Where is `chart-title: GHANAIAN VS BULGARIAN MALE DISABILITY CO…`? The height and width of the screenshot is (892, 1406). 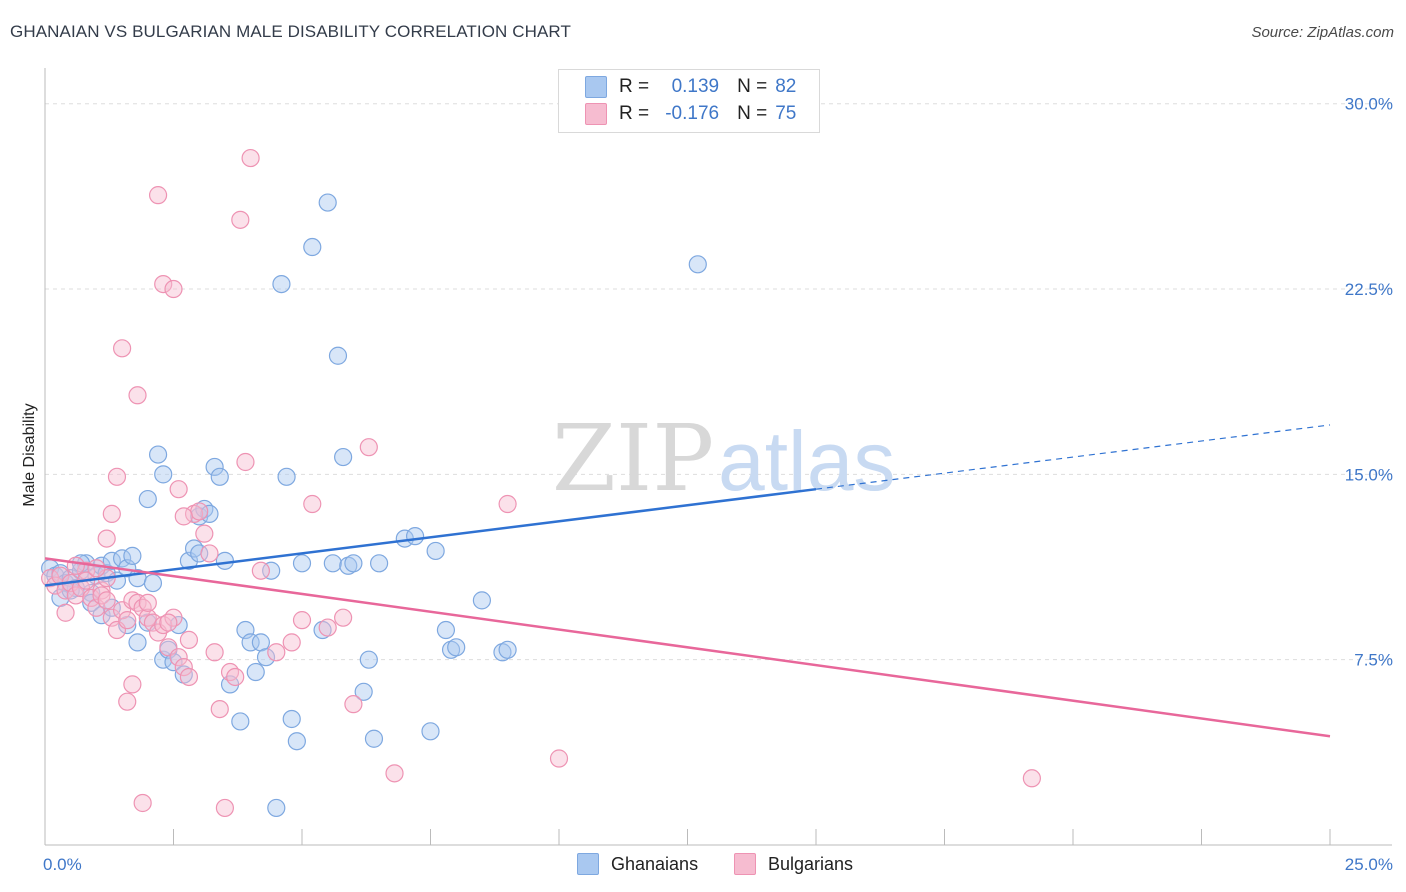 chart-title: GHANAIAN VS BULGARIAN MALE DISABILITY CO… is located at coordinates (290, 31).